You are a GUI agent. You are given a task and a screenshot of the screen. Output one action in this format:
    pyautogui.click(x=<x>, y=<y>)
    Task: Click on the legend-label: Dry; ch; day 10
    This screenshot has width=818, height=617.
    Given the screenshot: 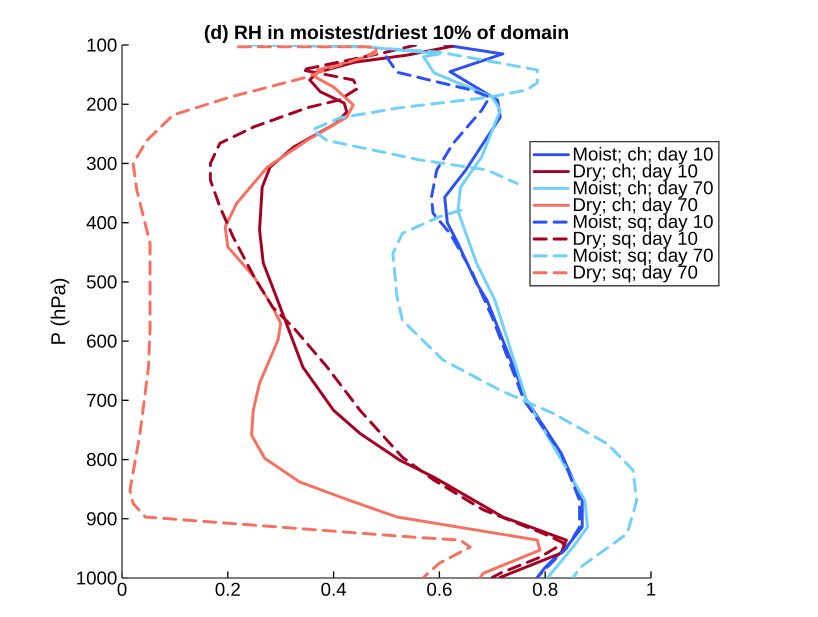 What is the action you would take?
    pyautogui.click(x=636, y=173)
    